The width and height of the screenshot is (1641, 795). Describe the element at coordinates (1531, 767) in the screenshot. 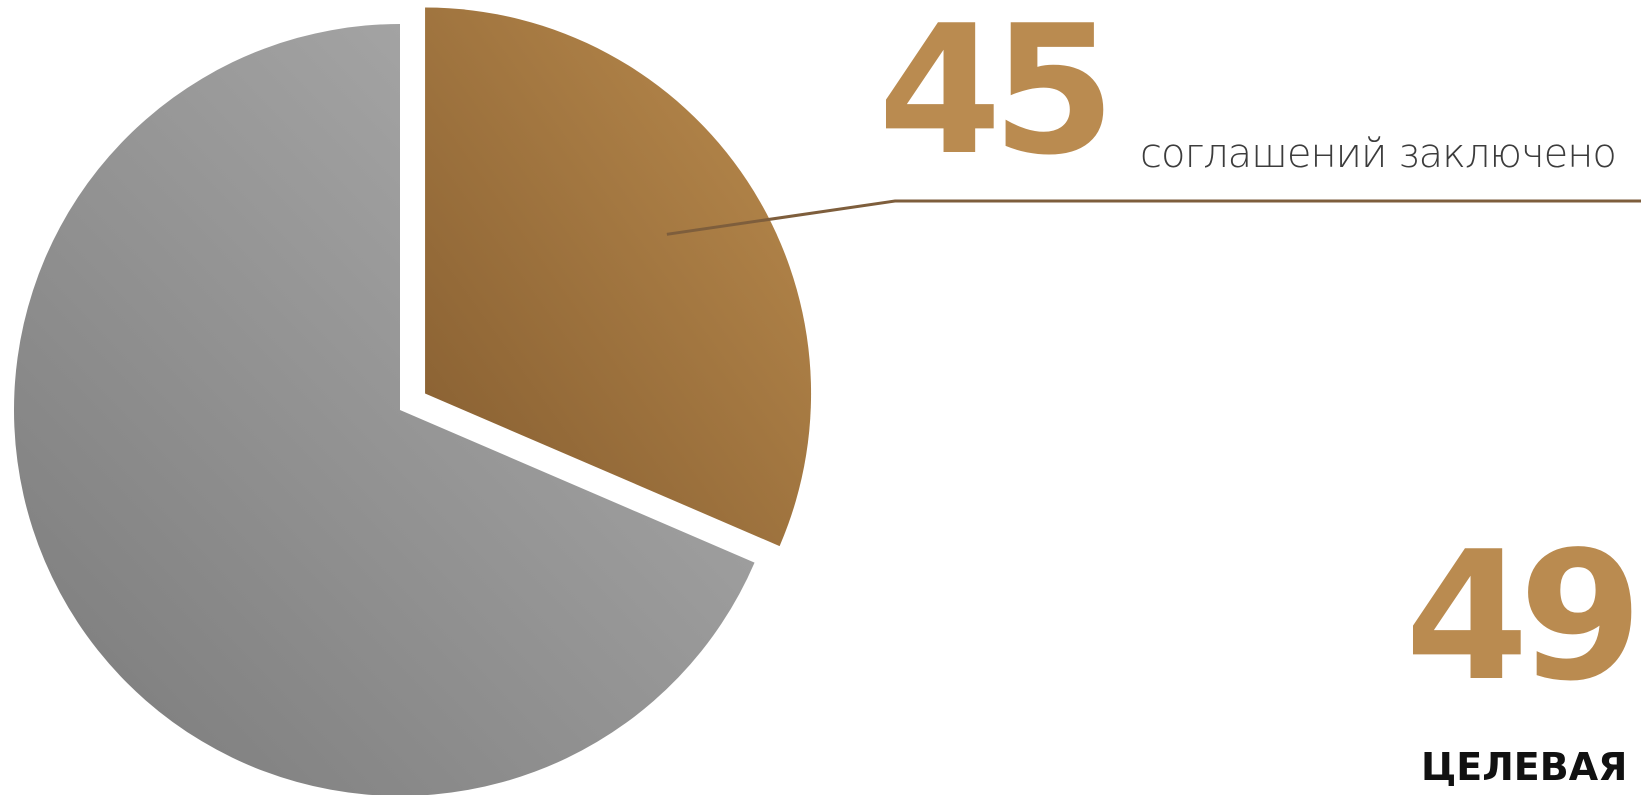

I see `target-label: ЦЕЛЕВАЯ П` at that location.